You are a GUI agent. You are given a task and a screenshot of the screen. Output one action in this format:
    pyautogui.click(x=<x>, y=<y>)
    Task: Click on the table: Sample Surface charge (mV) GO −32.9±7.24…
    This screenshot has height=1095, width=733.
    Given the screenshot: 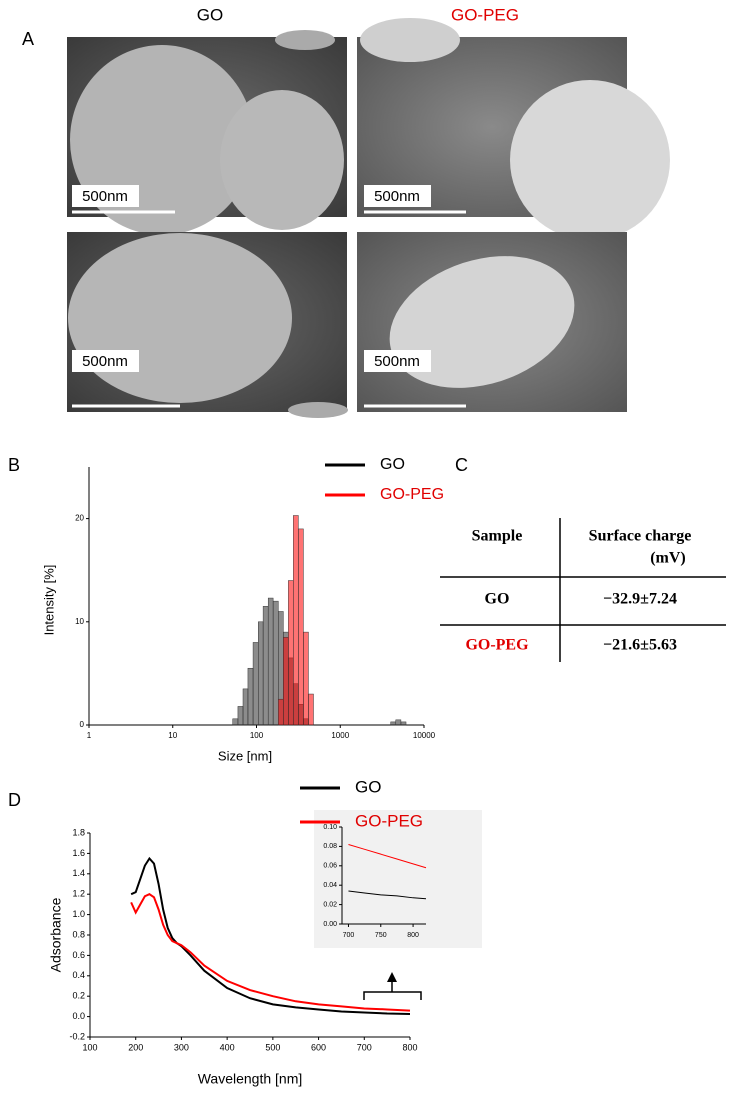 What is the action you would take?
    pyautogui.click(x=583, y=590)
    